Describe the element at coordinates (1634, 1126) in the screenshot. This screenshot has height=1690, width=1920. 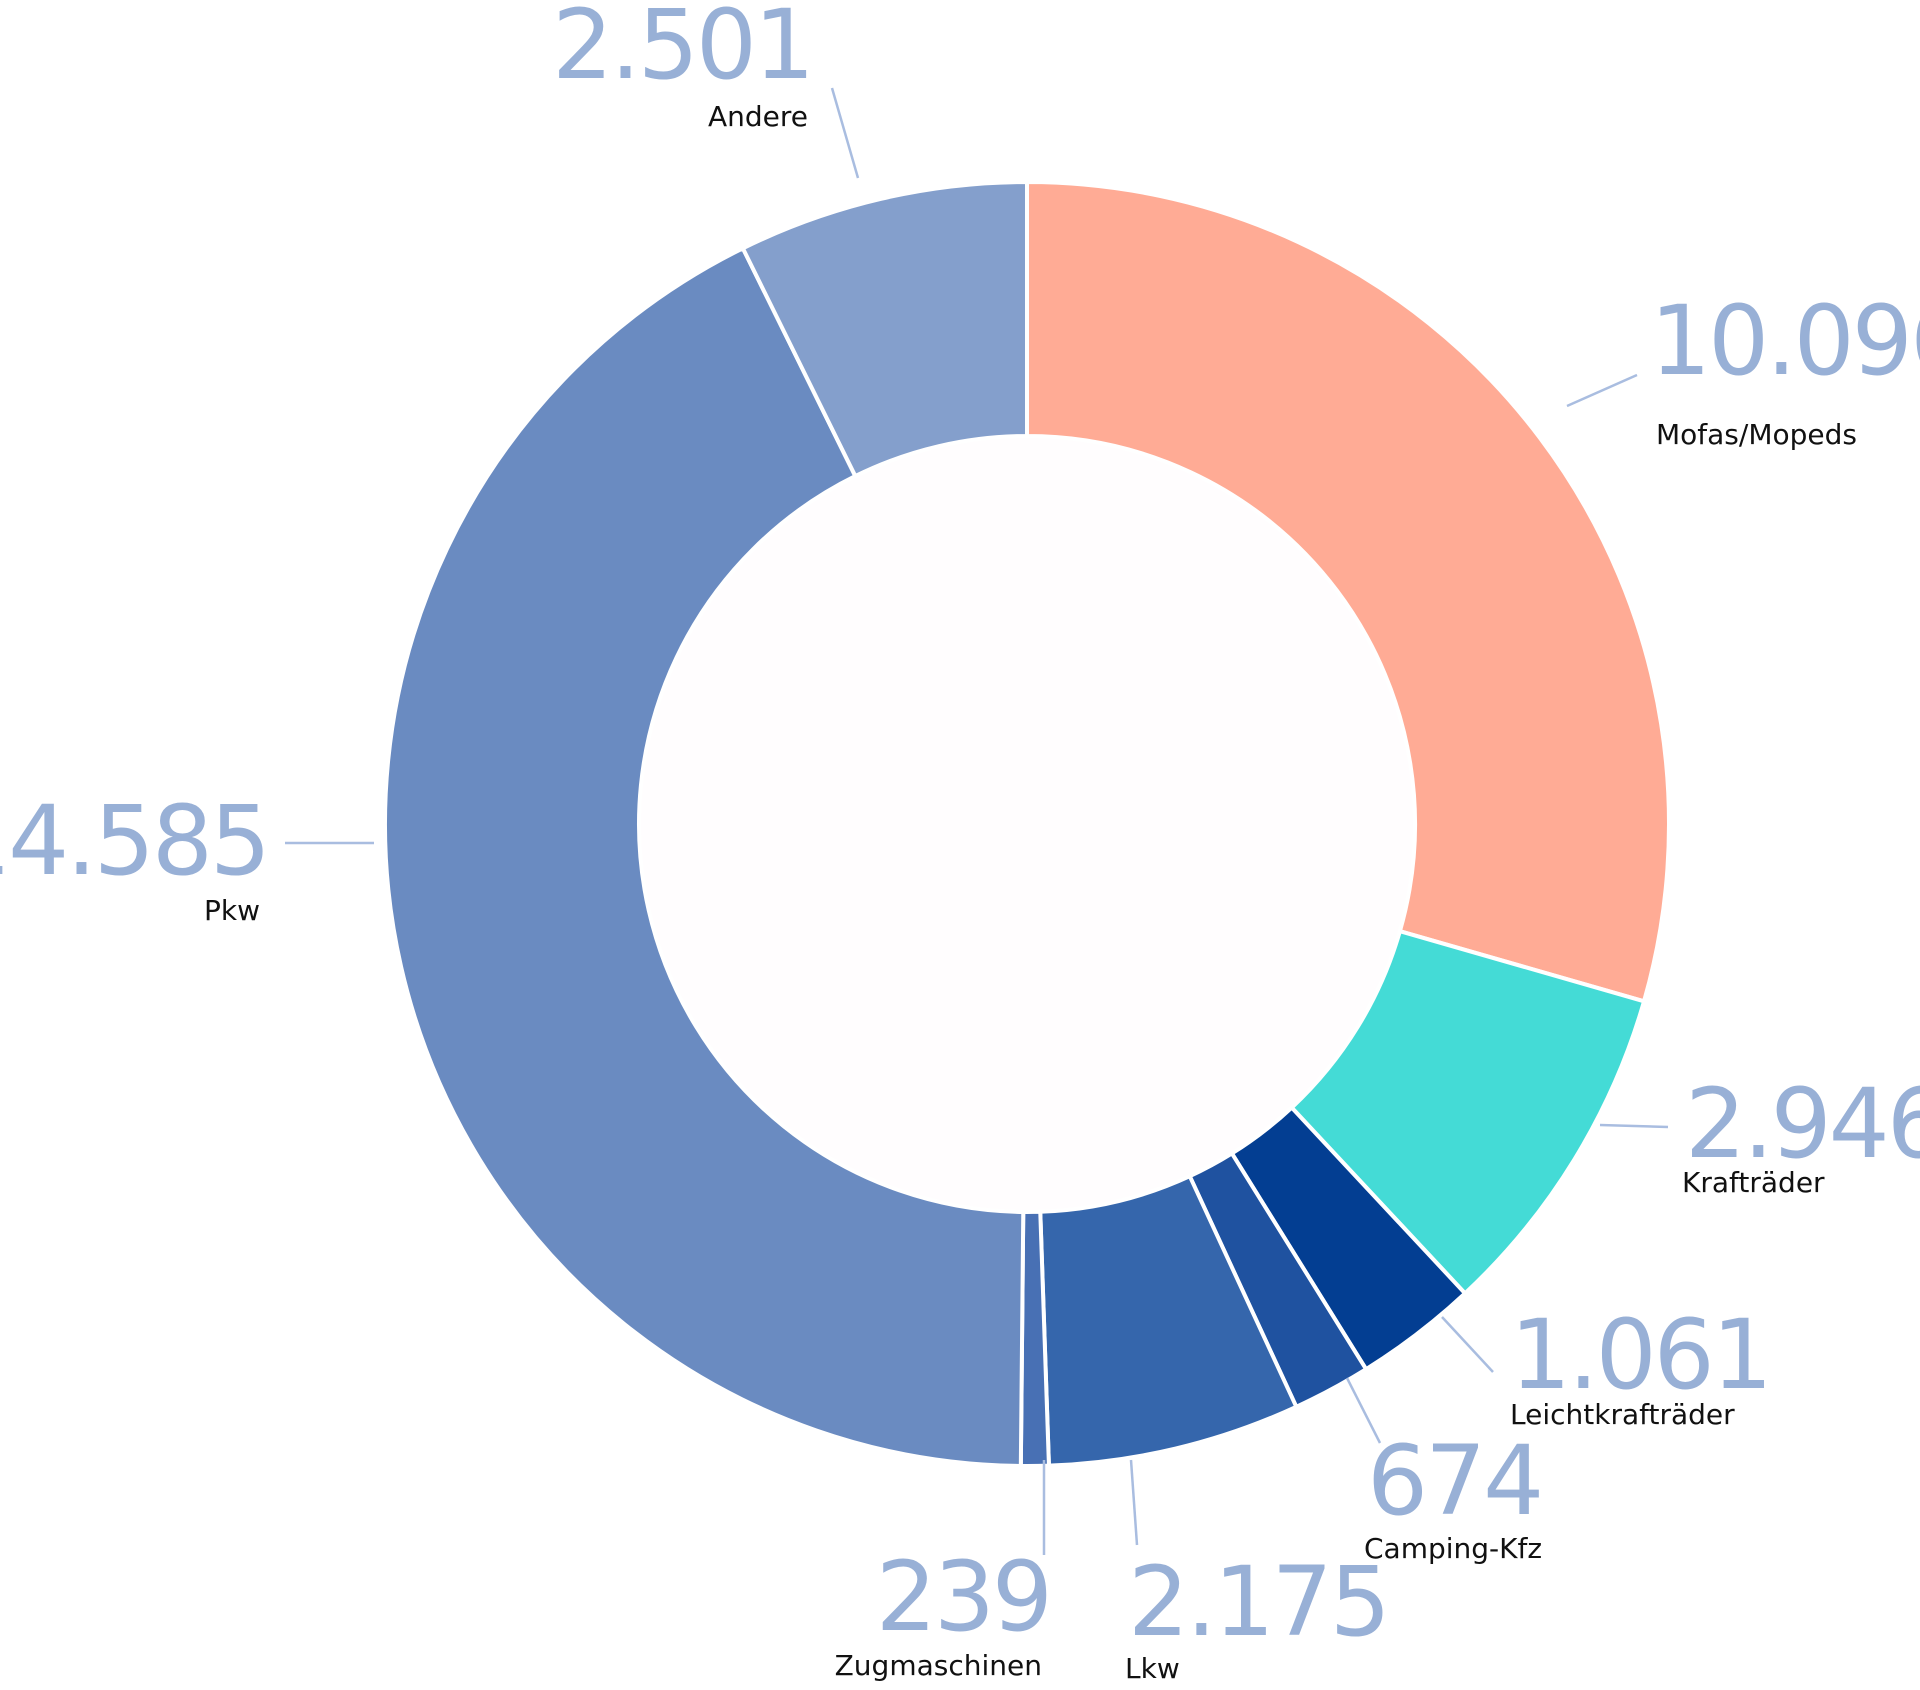
I see `leader-line-krafträder` at that location.